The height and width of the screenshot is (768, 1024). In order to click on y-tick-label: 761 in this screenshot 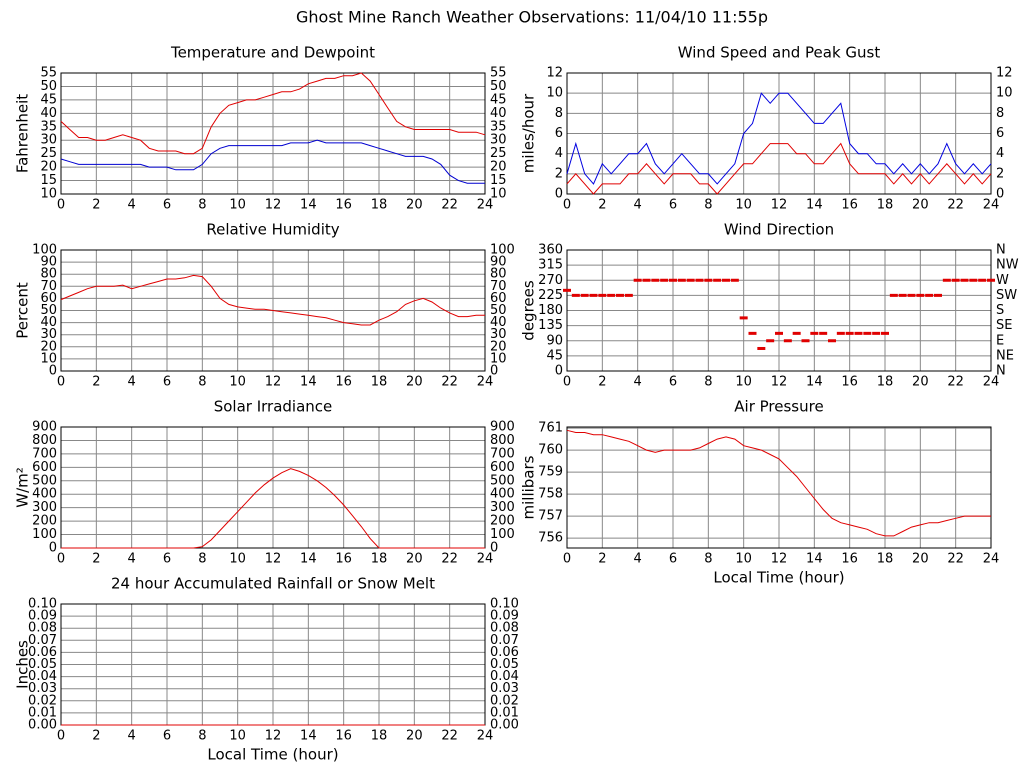, I will do `click(550, 428)`.